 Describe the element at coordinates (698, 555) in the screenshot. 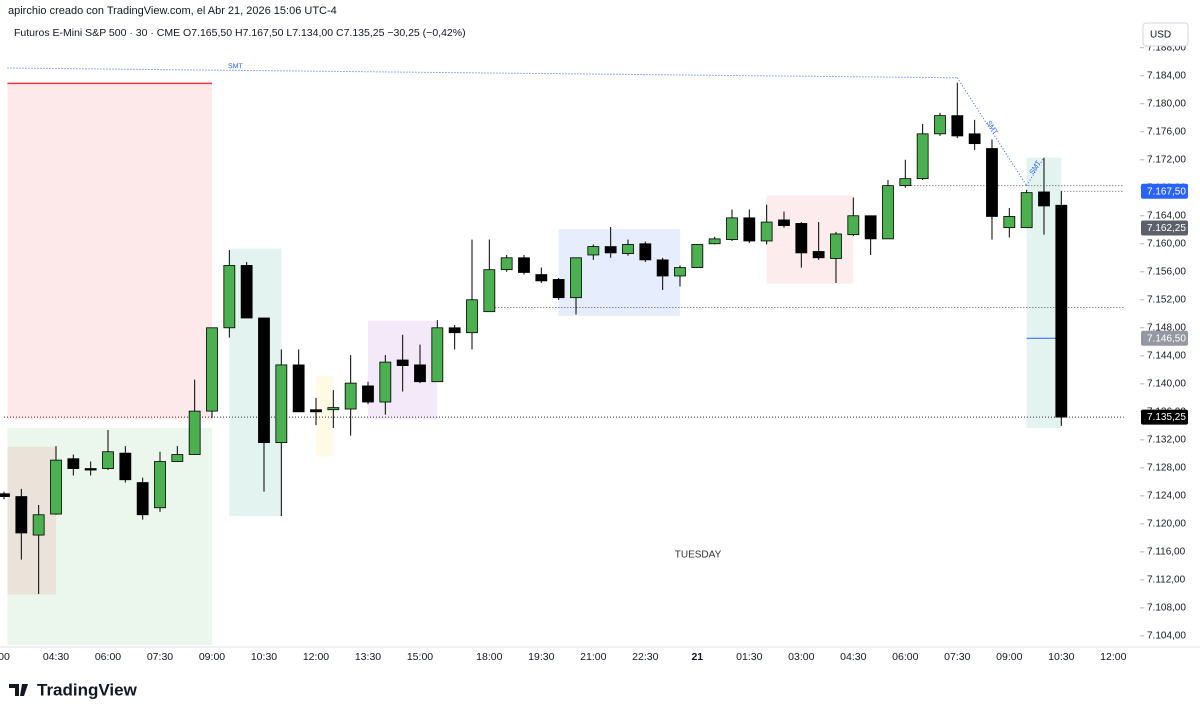

I see `day-label: TUESDAY` at that location.